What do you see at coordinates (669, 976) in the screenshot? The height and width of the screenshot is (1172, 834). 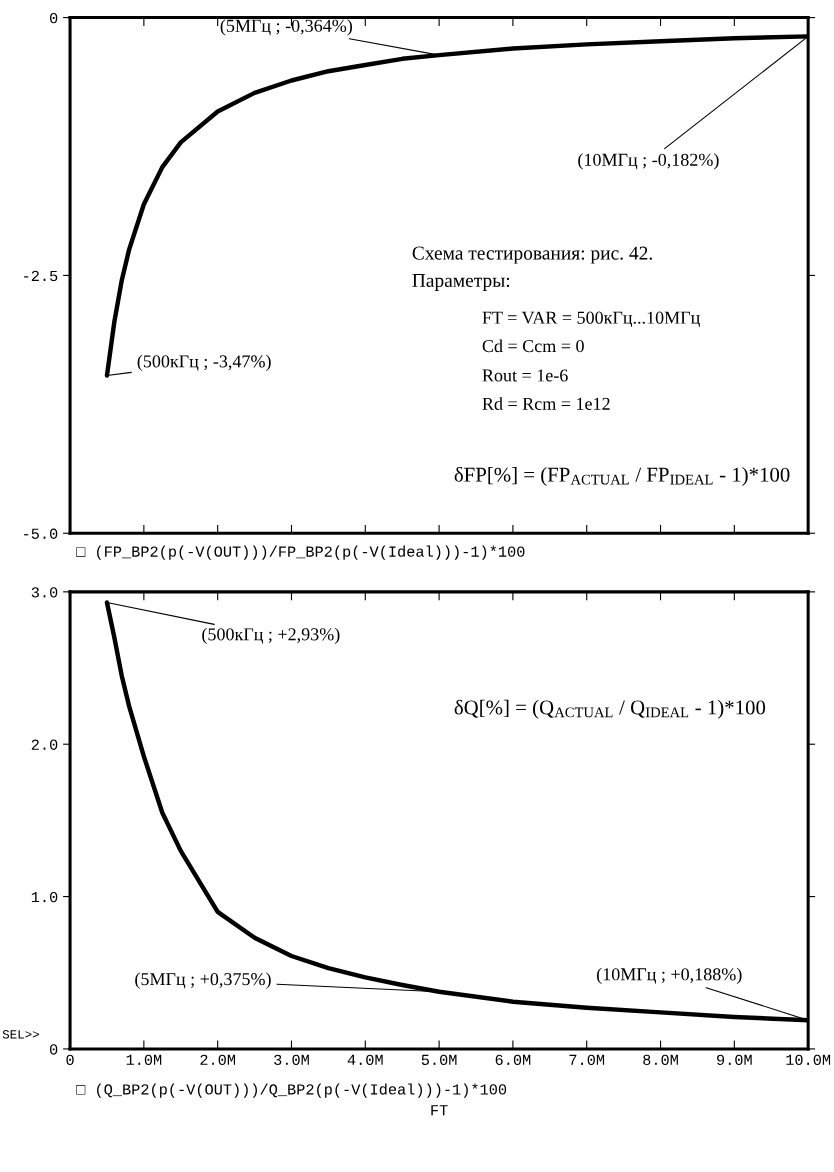 I see `annotation: (10МГц ; +0,188%)` at bounding box center [669, 976].